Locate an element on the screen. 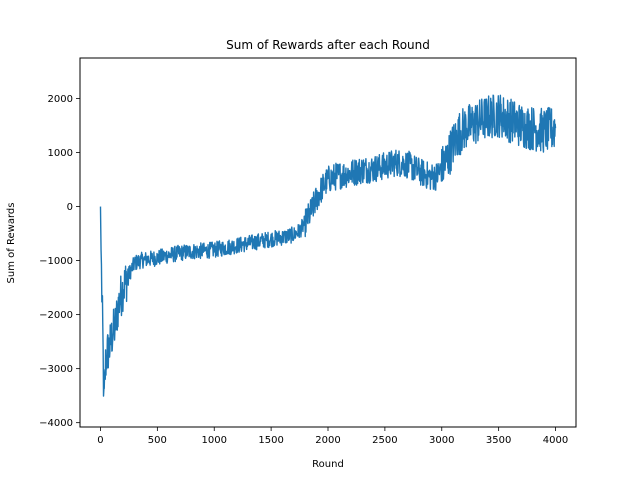 The height and width of the screenshot is (480, 640). y-axis: −4000 −3000 −2000 −1000 0 1000 2000 is located at coordinates (59, 261).